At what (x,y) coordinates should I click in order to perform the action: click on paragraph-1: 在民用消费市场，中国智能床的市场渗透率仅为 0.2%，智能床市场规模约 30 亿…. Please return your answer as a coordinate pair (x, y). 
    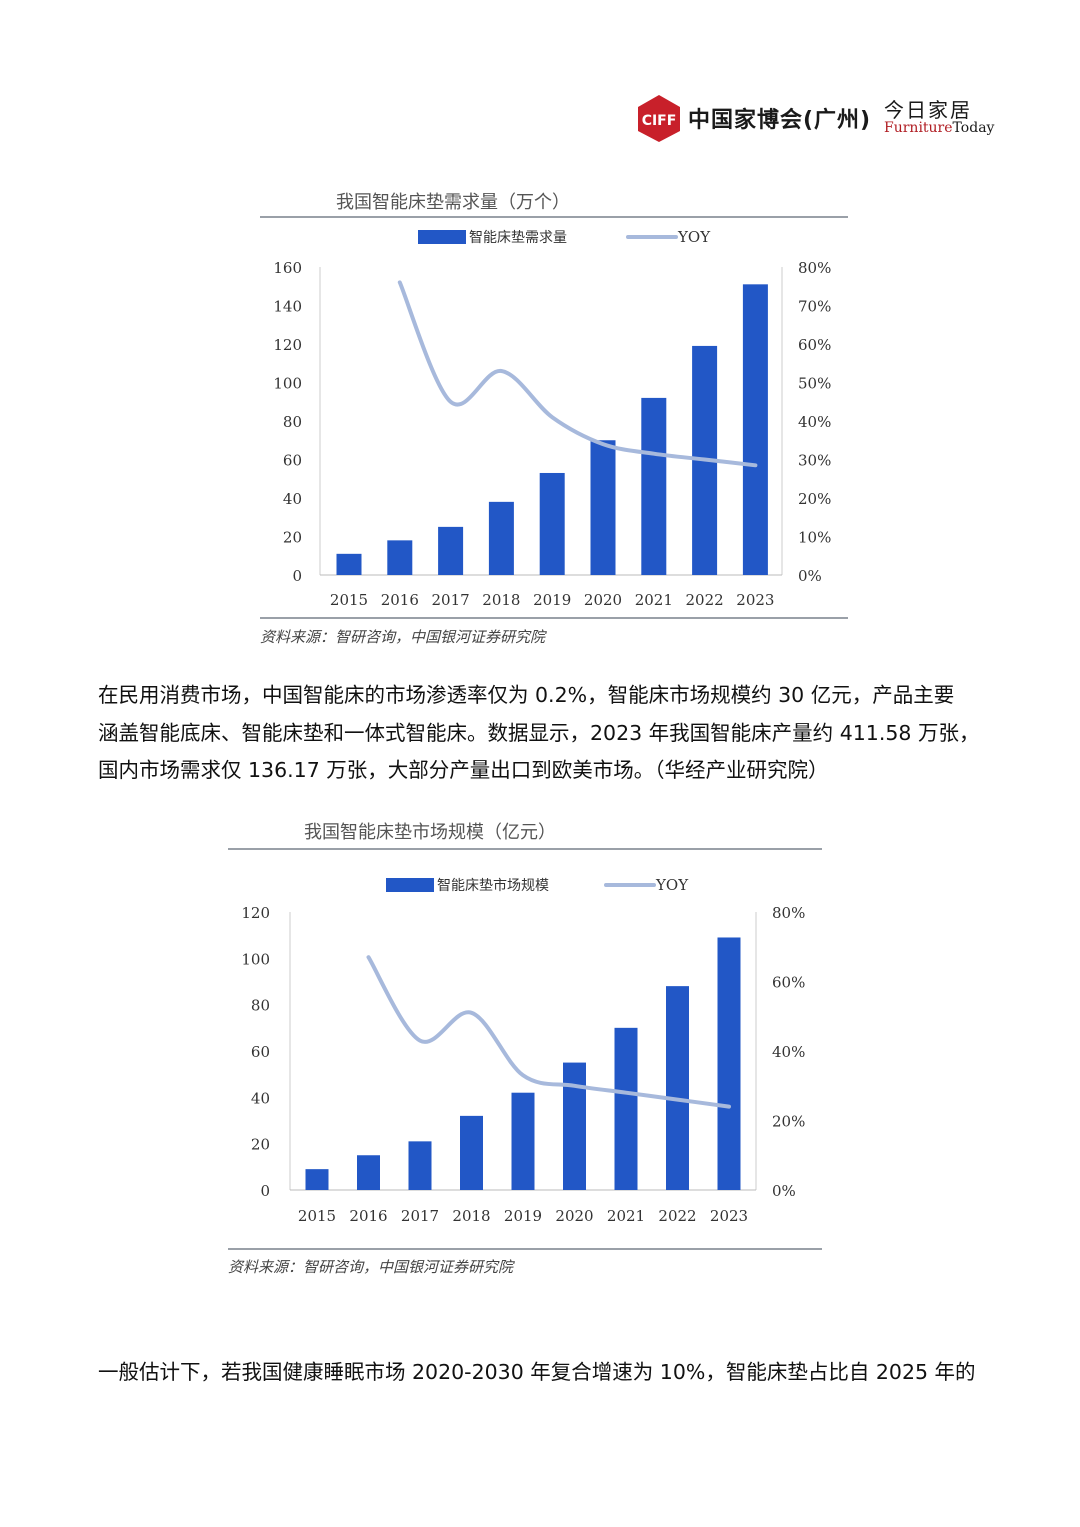
    Looking at the image, I should click on (543, 733).